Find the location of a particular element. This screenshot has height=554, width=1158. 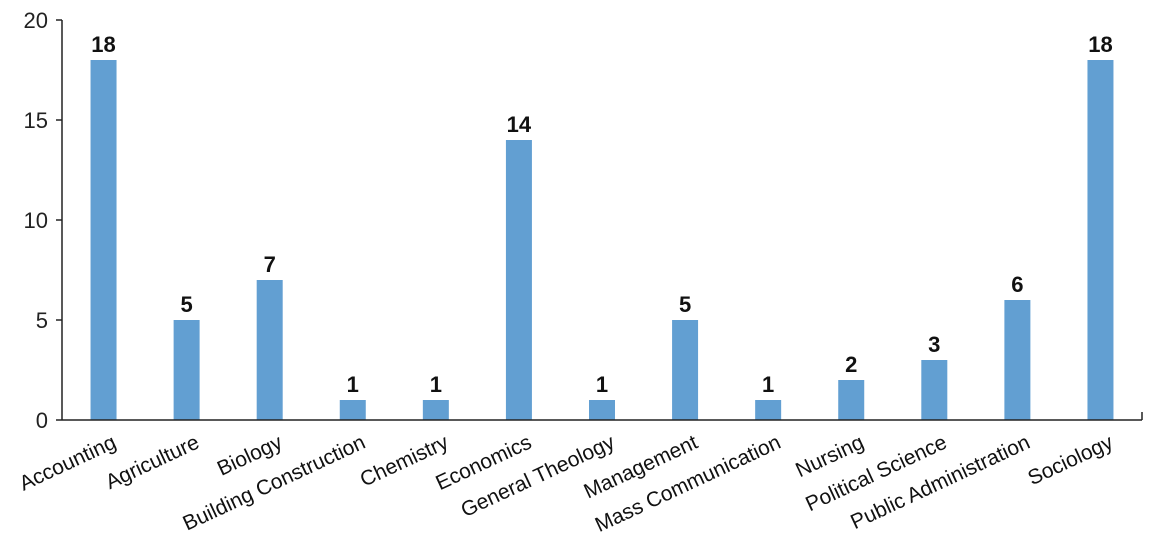

category-label: Sociology is located at coordinates (1070, 461).